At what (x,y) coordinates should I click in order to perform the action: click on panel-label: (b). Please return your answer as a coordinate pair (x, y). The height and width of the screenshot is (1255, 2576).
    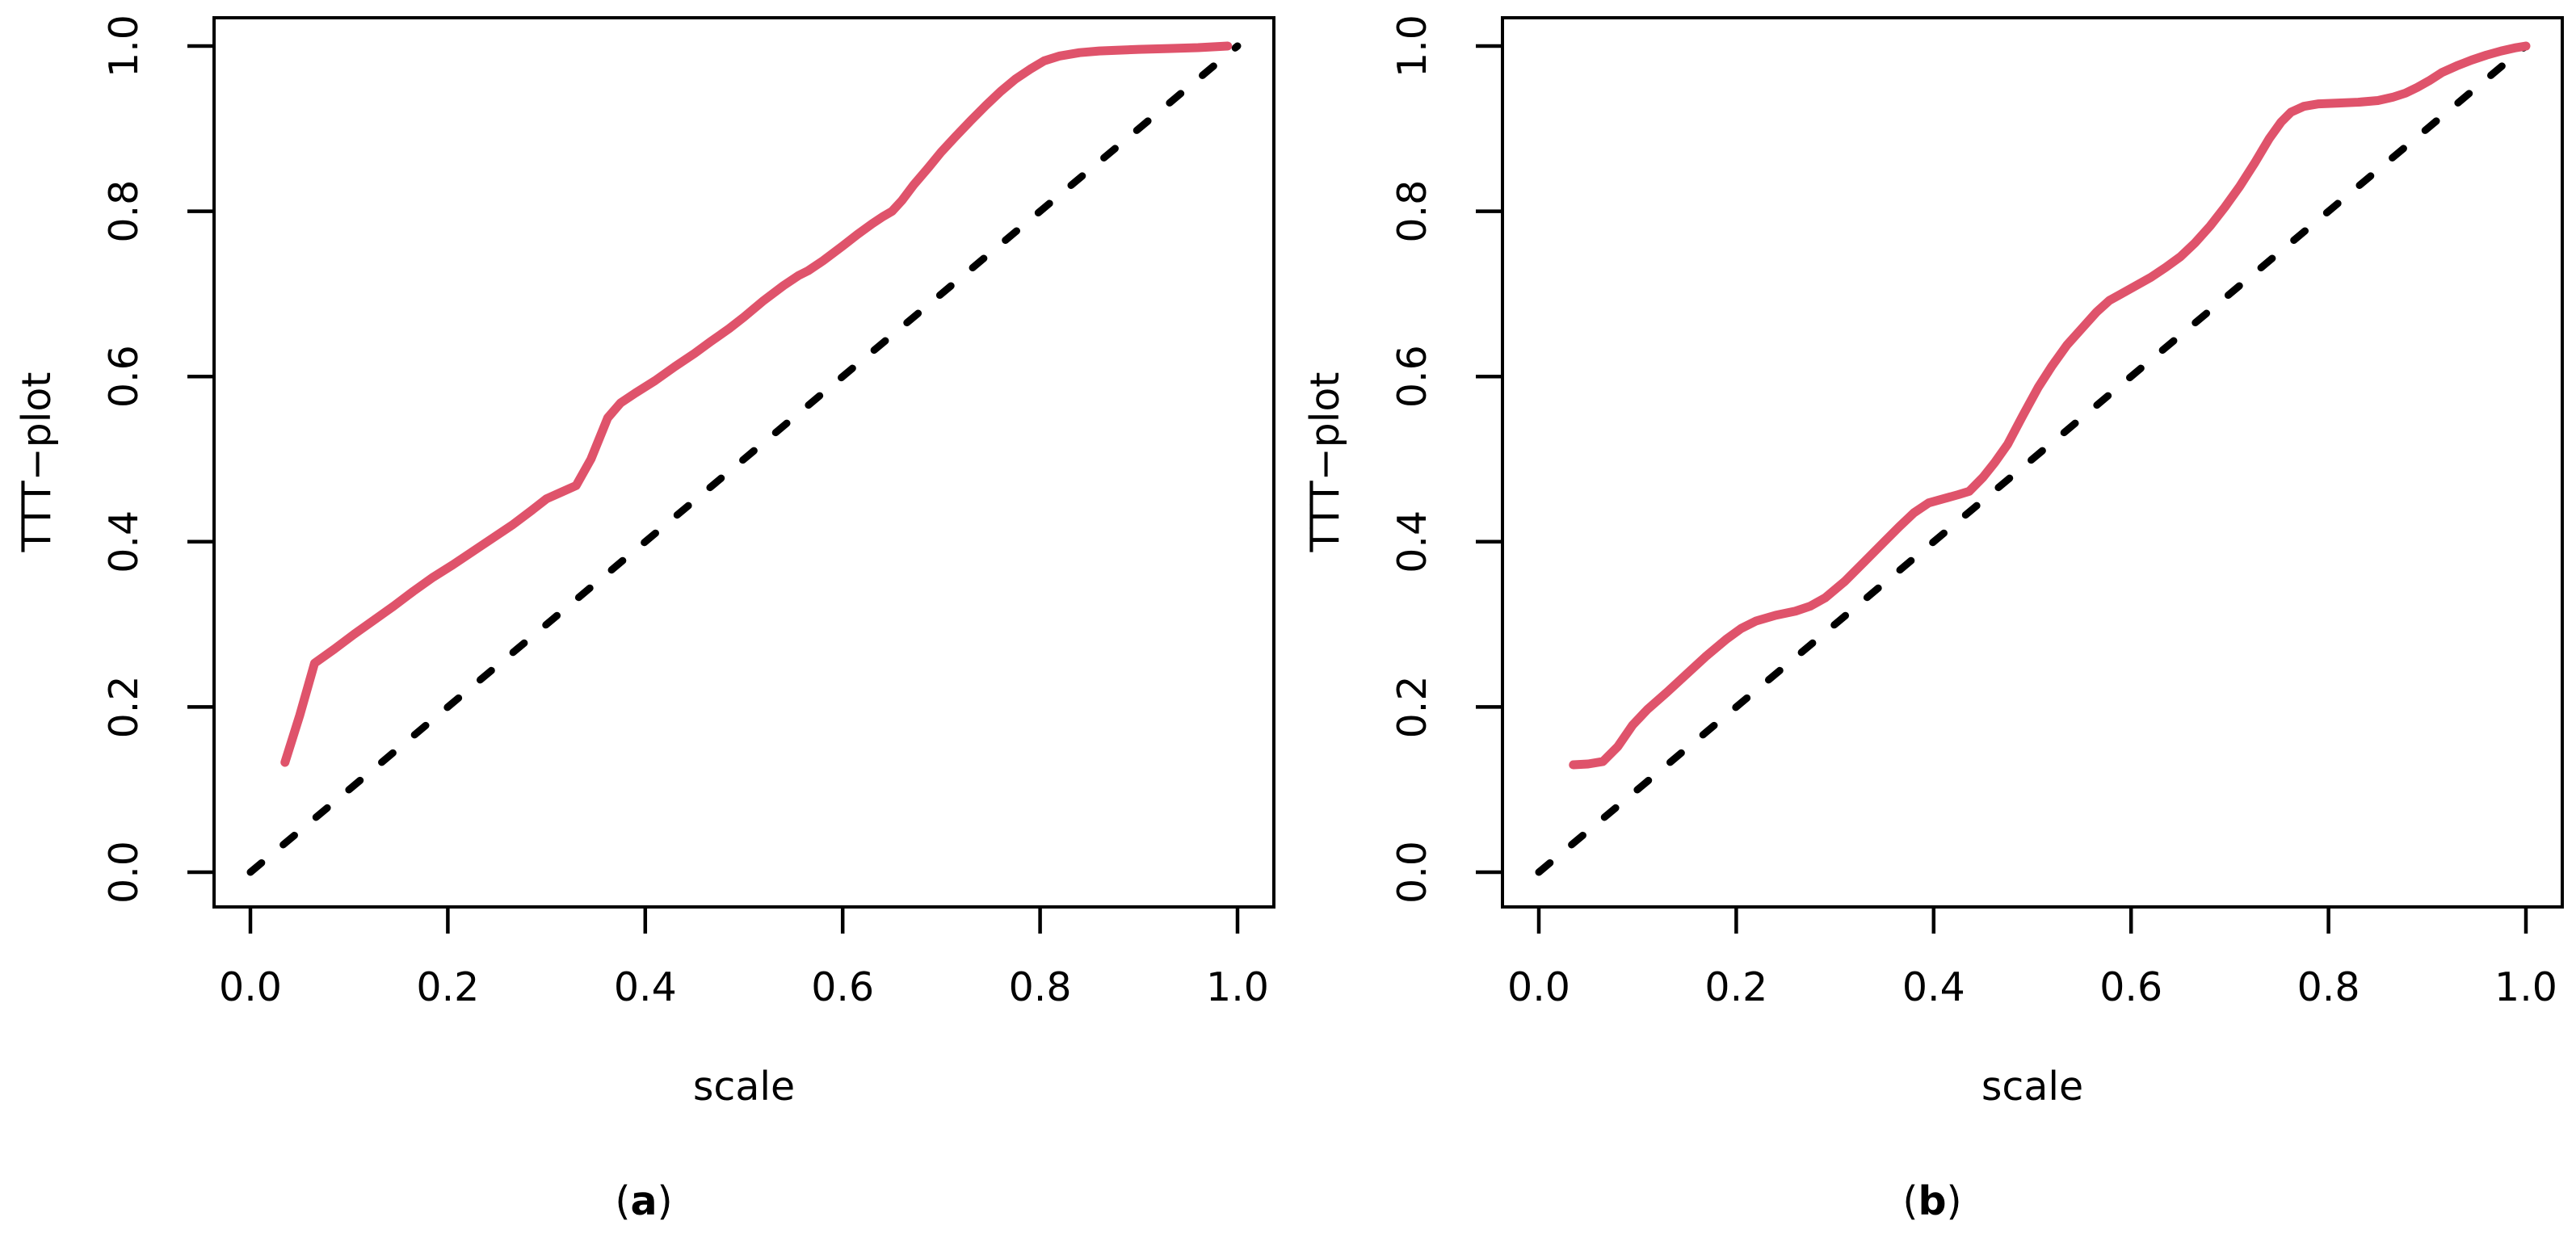
    Looking at the image, I should click on (1932, 1201).